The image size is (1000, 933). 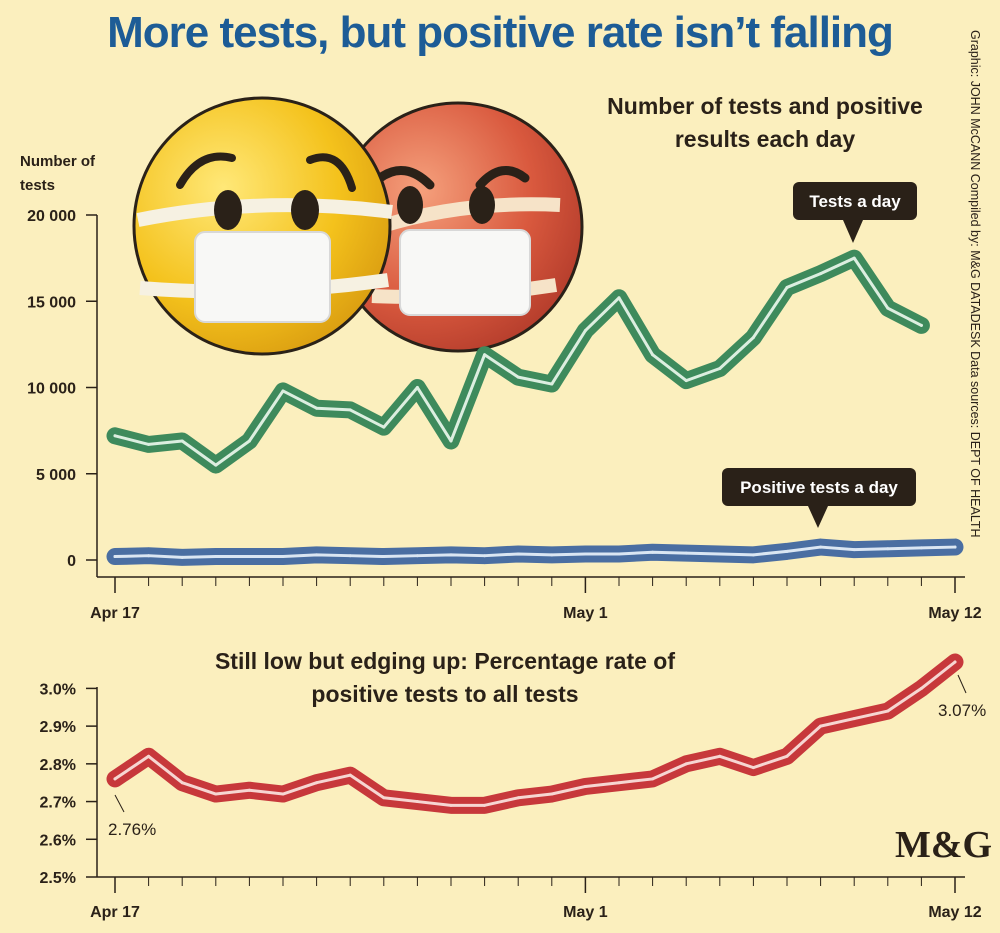 What do you see at coordinates (535, 733) in the screenshot?
I see `positive-rate-highlight` at bounding box center [535, 733].